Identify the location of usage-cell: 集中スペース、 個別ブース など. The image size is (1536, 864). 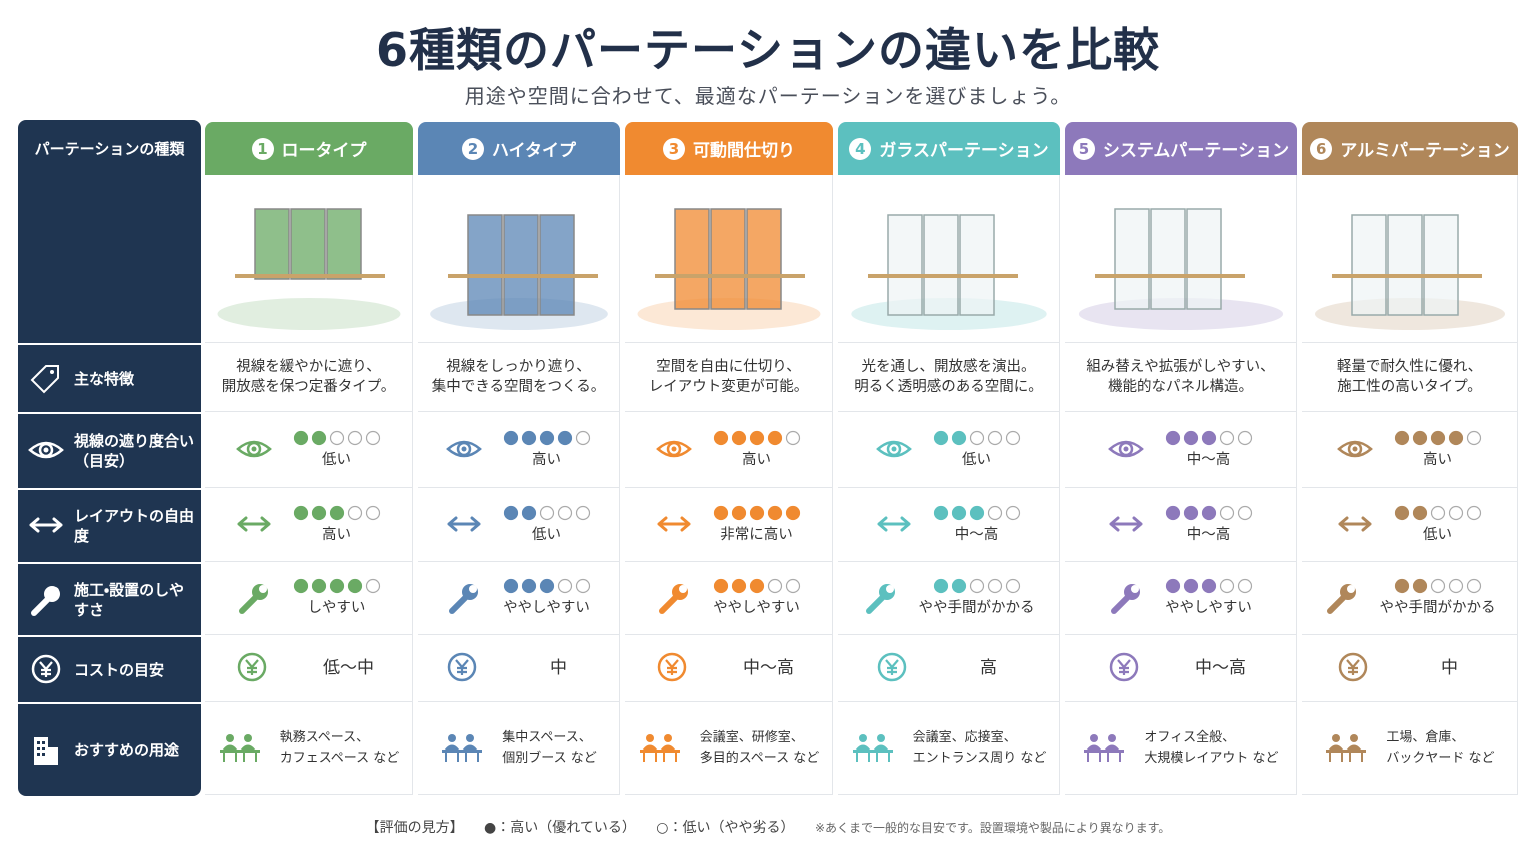
(519, 748).